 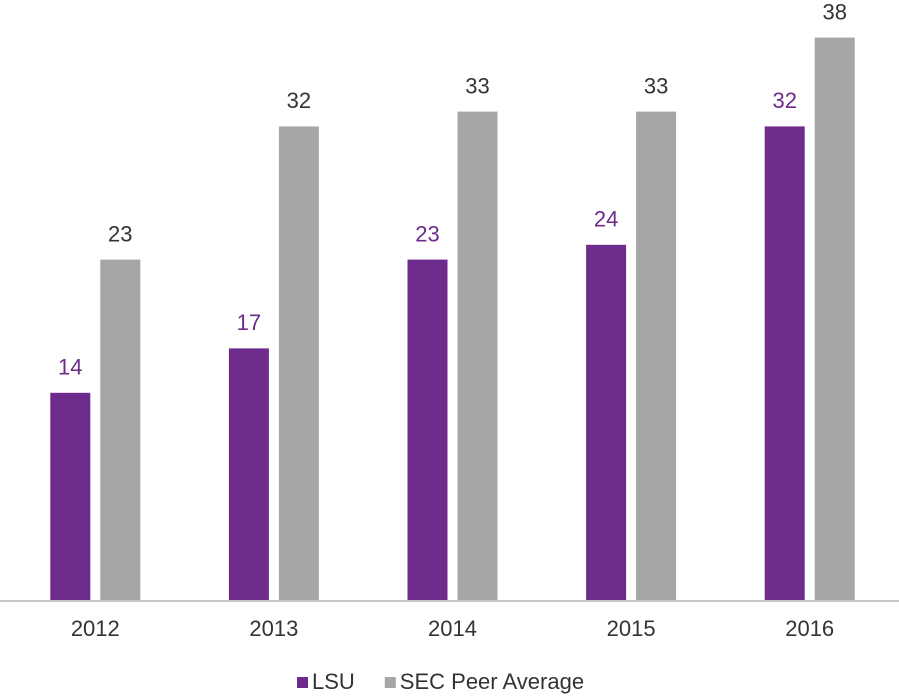 What do you see at coordinates (606, 219) in the screenshot?
I see `data-label: 24` at bounding box center [606, 219].